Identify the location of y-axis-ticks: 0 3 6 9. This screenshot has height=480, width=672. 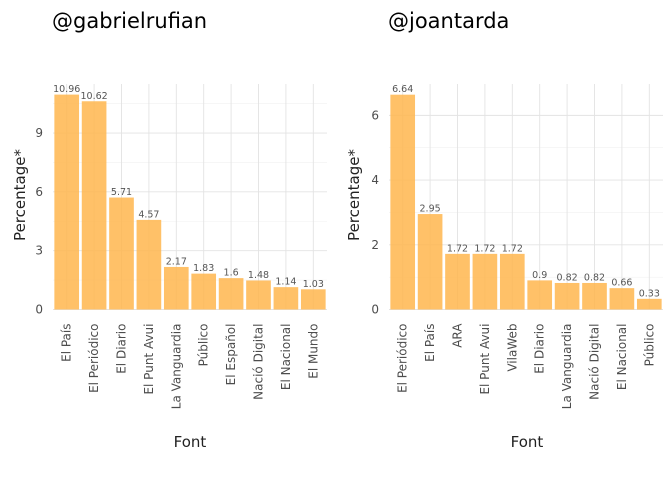
(39, 221).